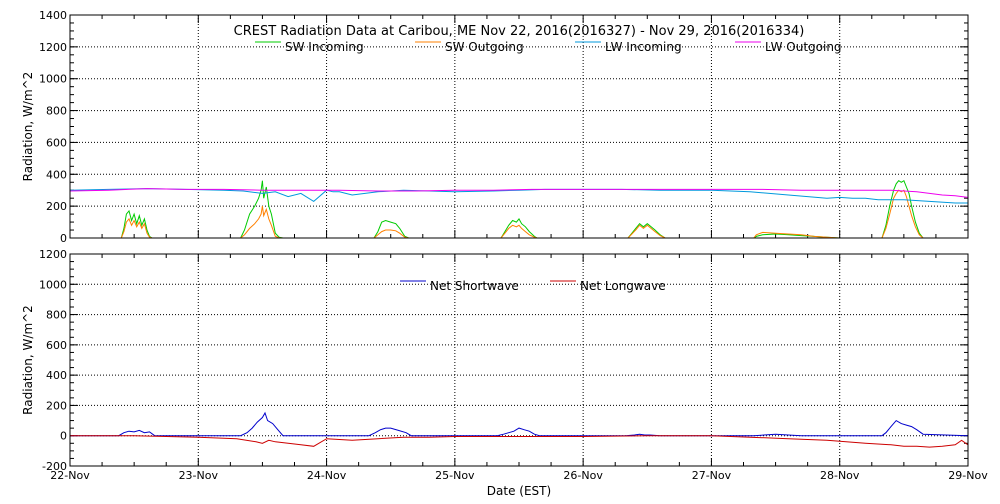 Image resolution: width=1000 pixels, height=504 pixels. I want to click on legend-label-net-longwave: Net Longwave, so click(623, 286).